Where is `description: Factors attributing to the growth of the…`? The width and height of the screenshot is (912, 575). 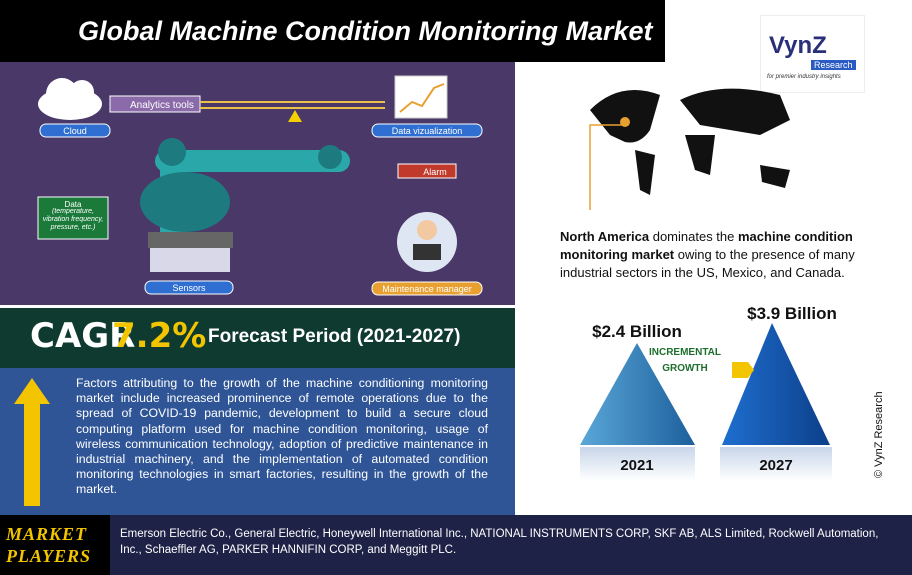
description: Factors attributing to the growth of the… is located at coordinates (282, 436).